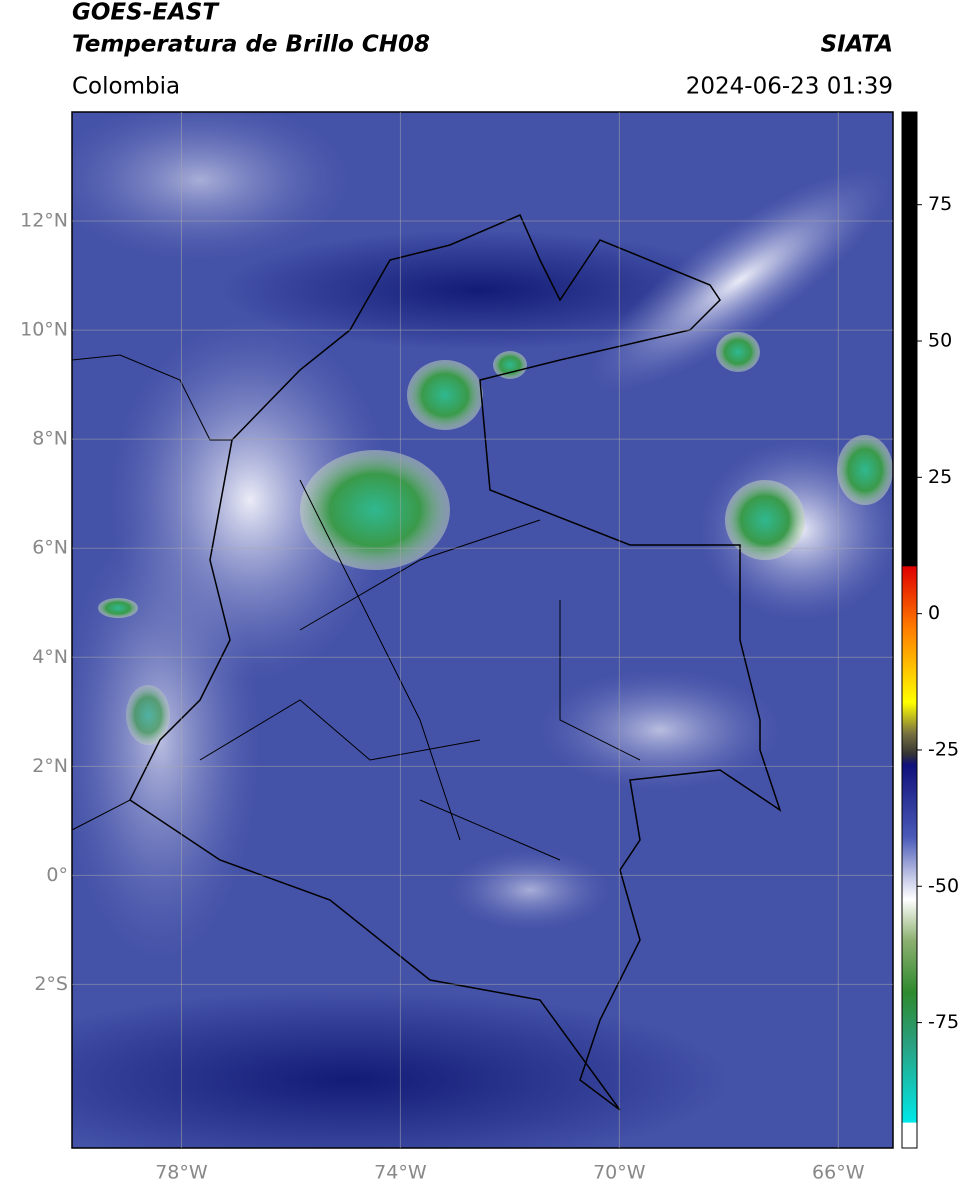 The width and height of the screenshot is (966, 1190). I want to click on colorbar-tick-label: 25, so click(940, 477).